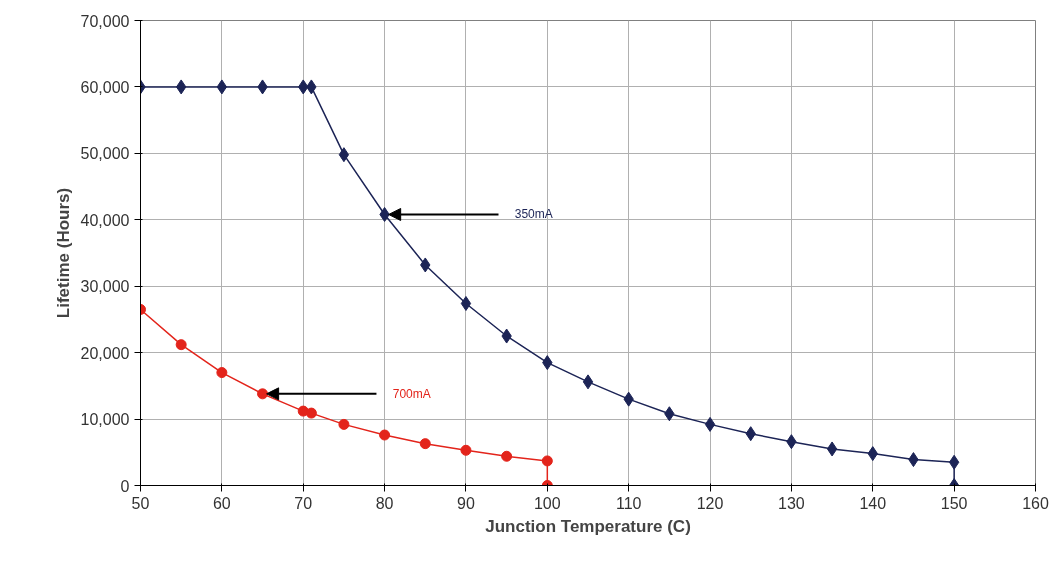 This screenshot has width=1057, height=561. I want to click on x-tick-label: 70, so click(303, 503).